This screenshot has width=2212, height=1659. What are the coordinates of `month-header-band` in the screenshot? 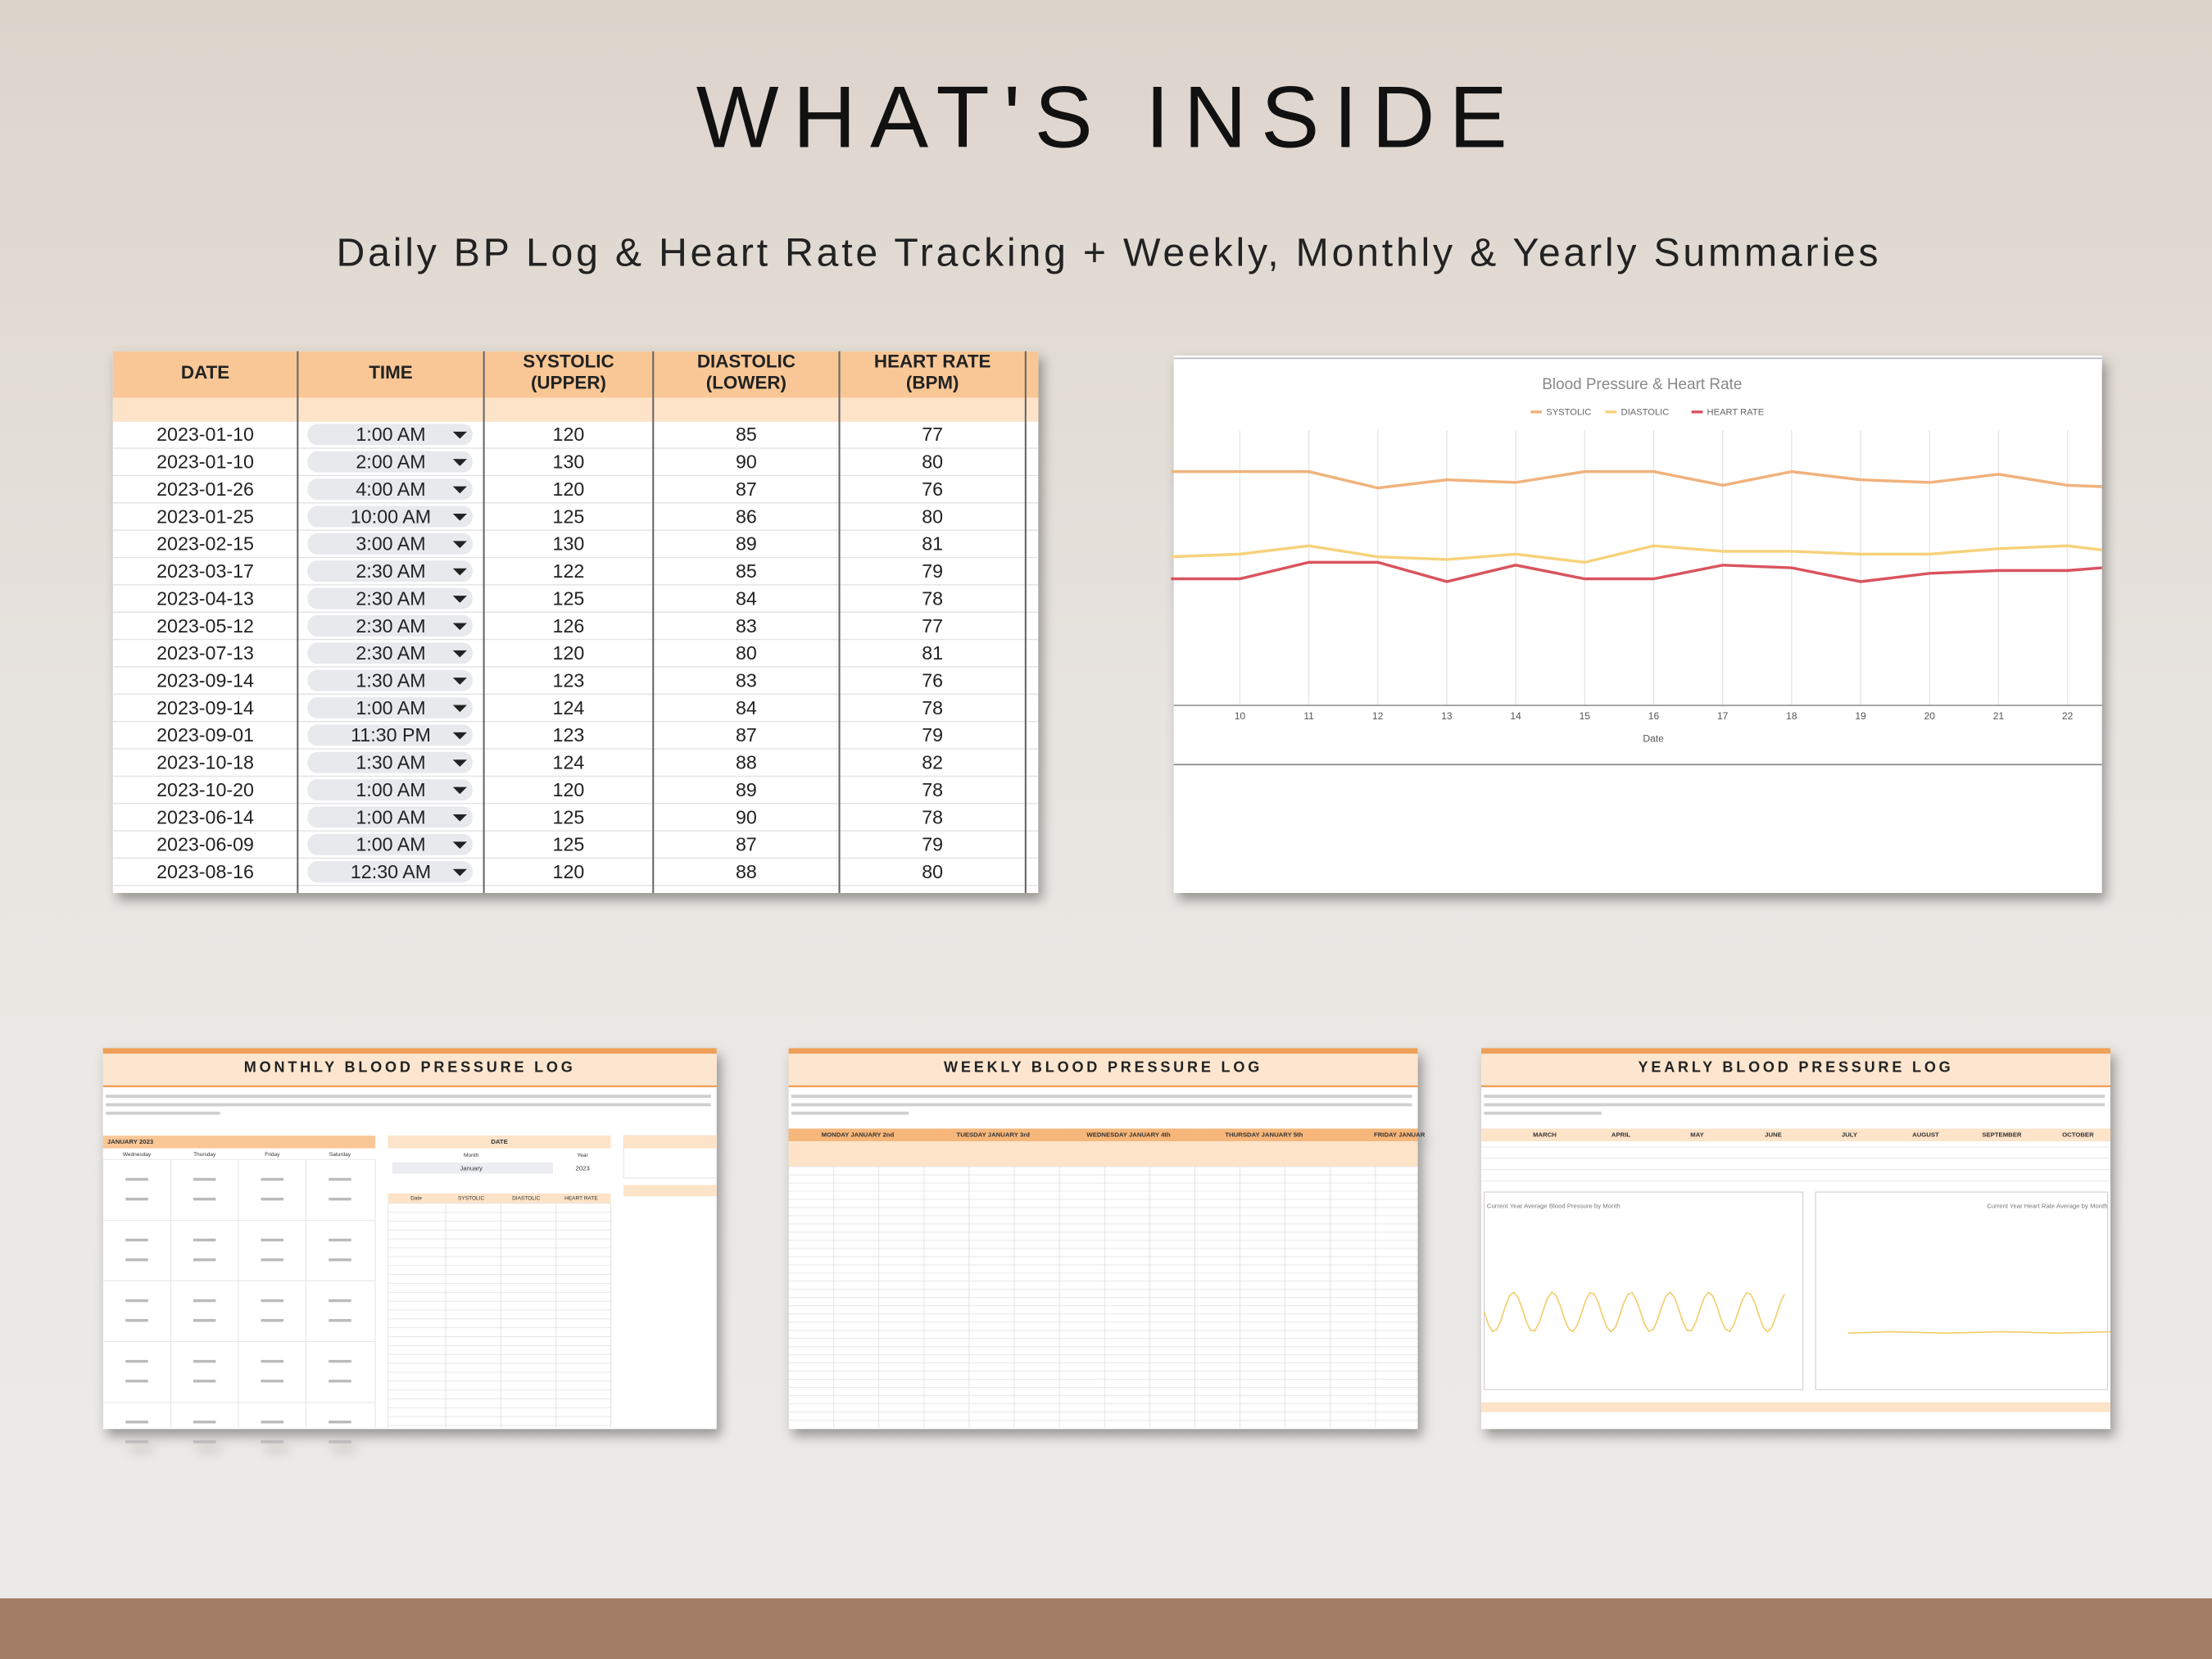 It's located at (1796, 1135).